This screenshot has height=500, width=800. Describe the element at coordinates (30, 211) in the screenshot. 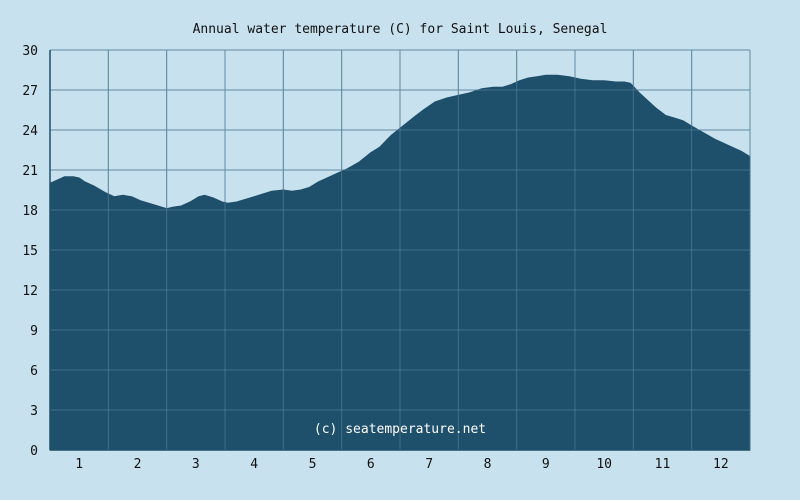

I see `y-tick-label: 18` at that location.